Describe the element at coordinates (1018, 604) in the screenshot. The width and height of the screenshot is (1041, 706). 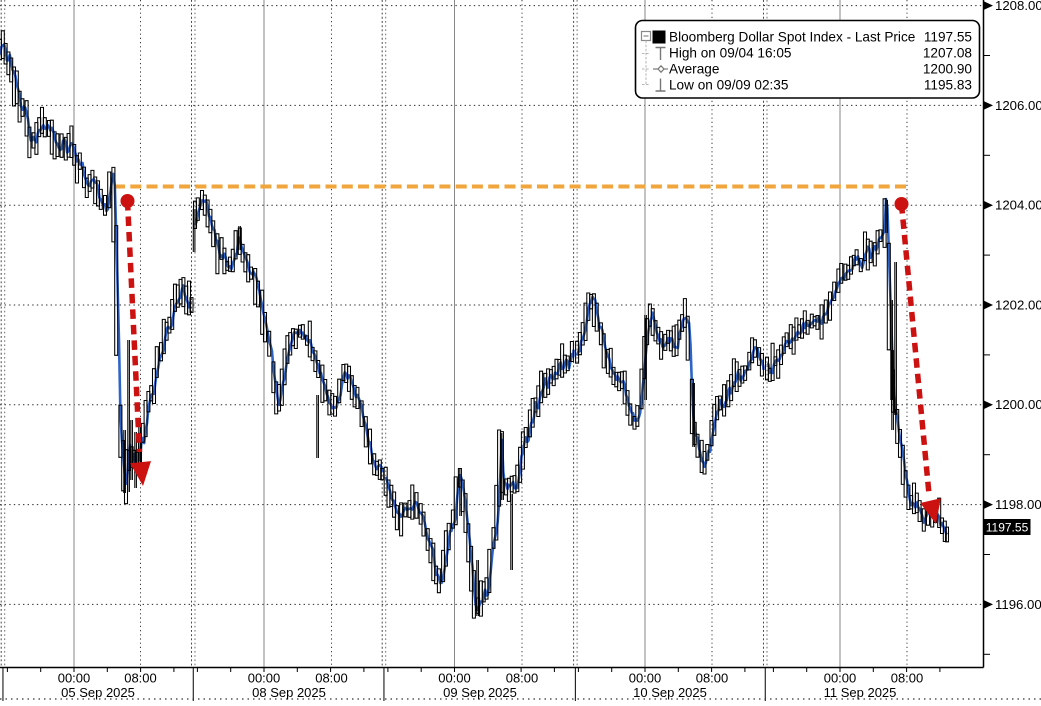
I see `svg-text: 1196.00` at that location.